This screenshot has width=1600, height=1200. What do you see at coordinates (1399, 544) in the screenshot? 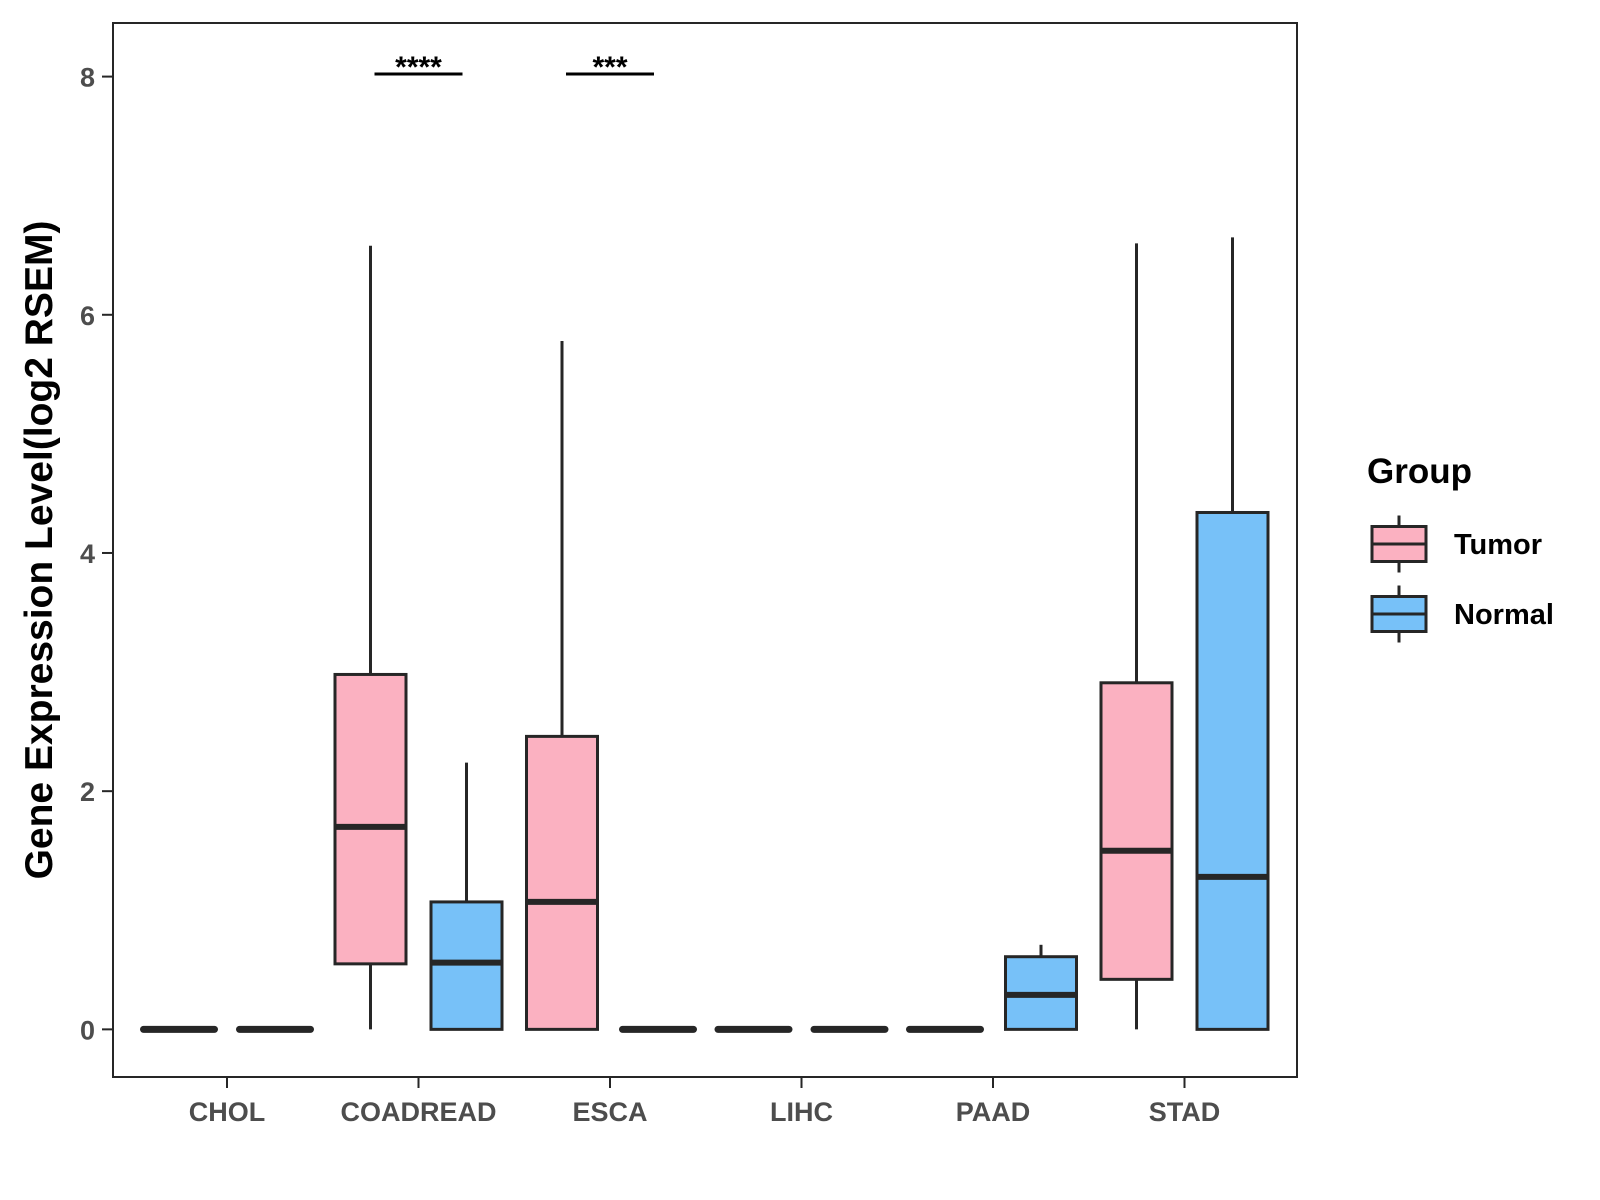
I see `legend-key-tumor` at bounding box center [1399, 544].